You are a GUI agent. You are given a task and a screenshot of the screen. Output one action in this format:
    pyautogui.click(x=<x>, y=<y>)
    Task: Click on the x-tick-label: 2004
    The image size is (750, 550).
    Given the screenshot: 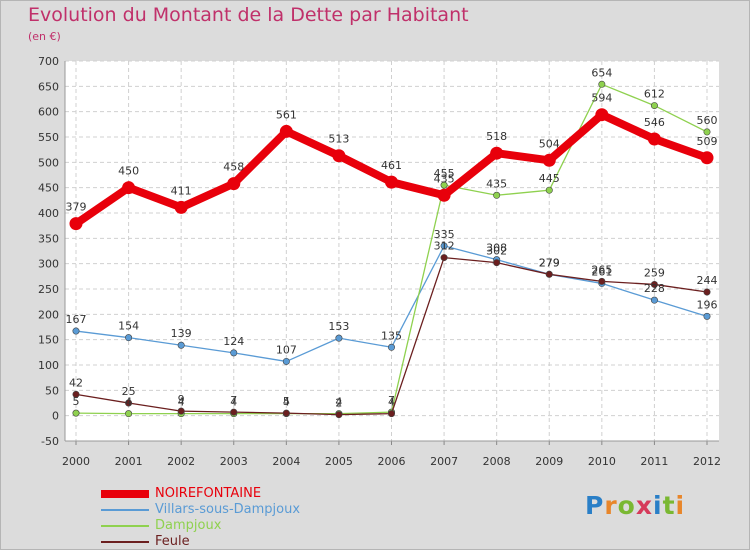 What is the action you would take?
    pyautogui.click(x=286, y=461)
    